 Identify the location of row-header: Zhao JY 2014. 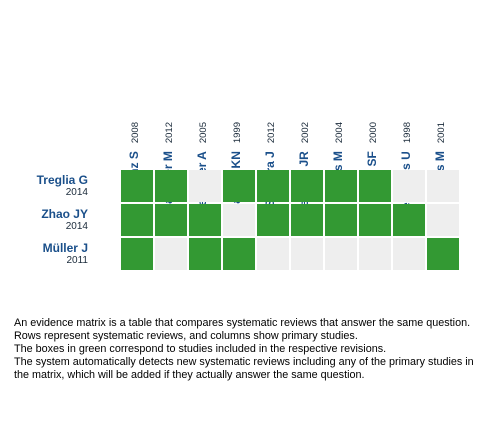
(44, 220).